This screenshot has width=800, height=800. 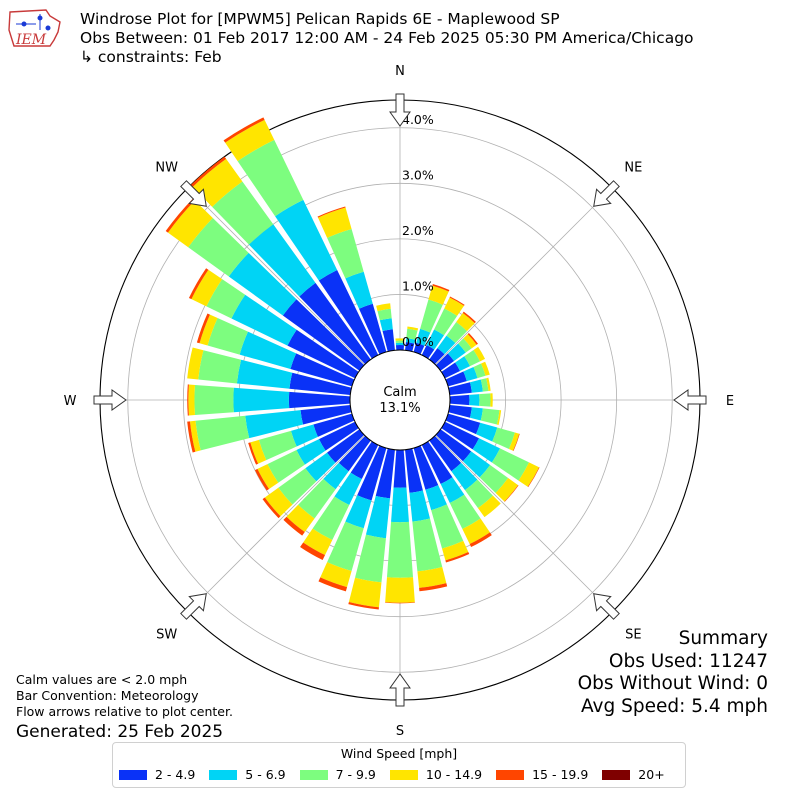 What do you see at coordinates (175, 774) in the screenshot?
I see `legend-label-0: 2 - 4.9` at bounding box center [175, 774].